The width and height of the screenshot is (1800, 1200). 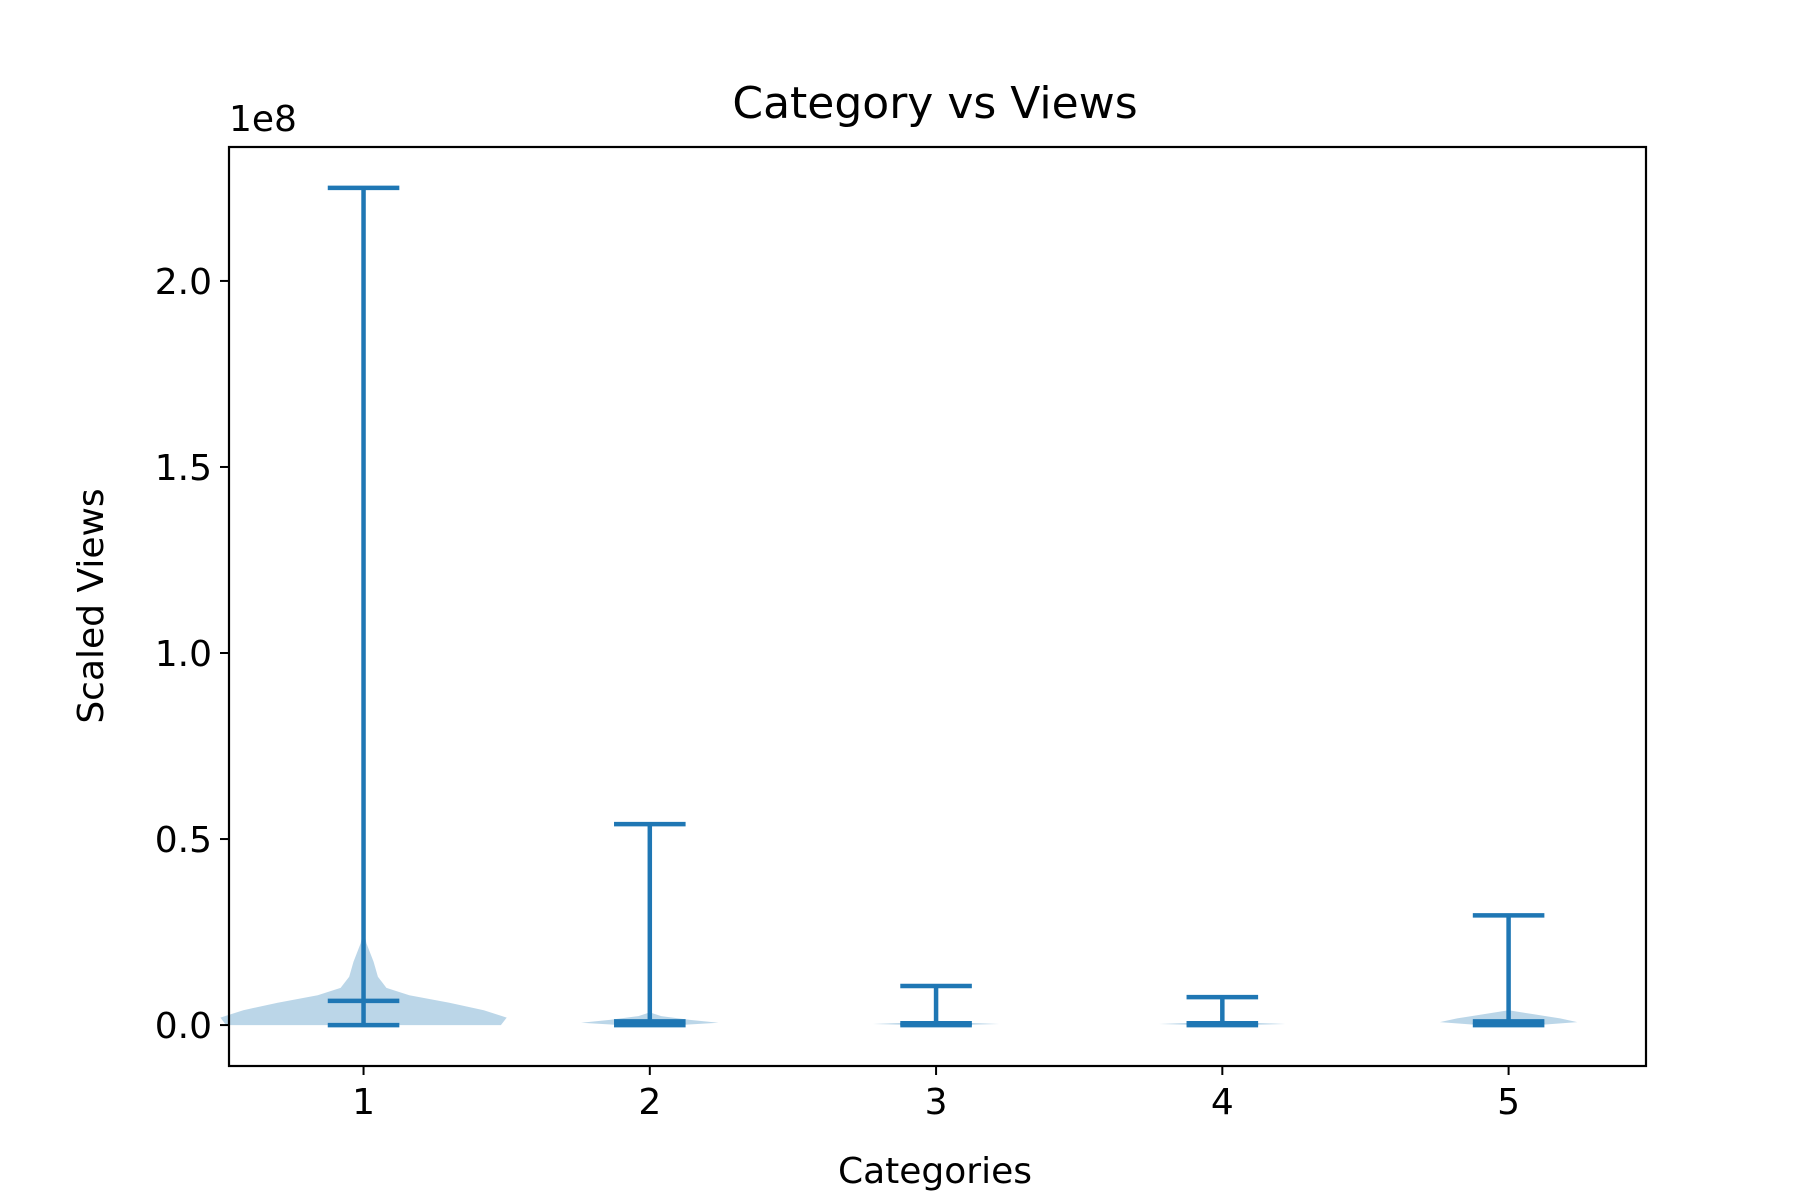 I want to click on y-tick-label: 0.5, so click(x=183, y=840).